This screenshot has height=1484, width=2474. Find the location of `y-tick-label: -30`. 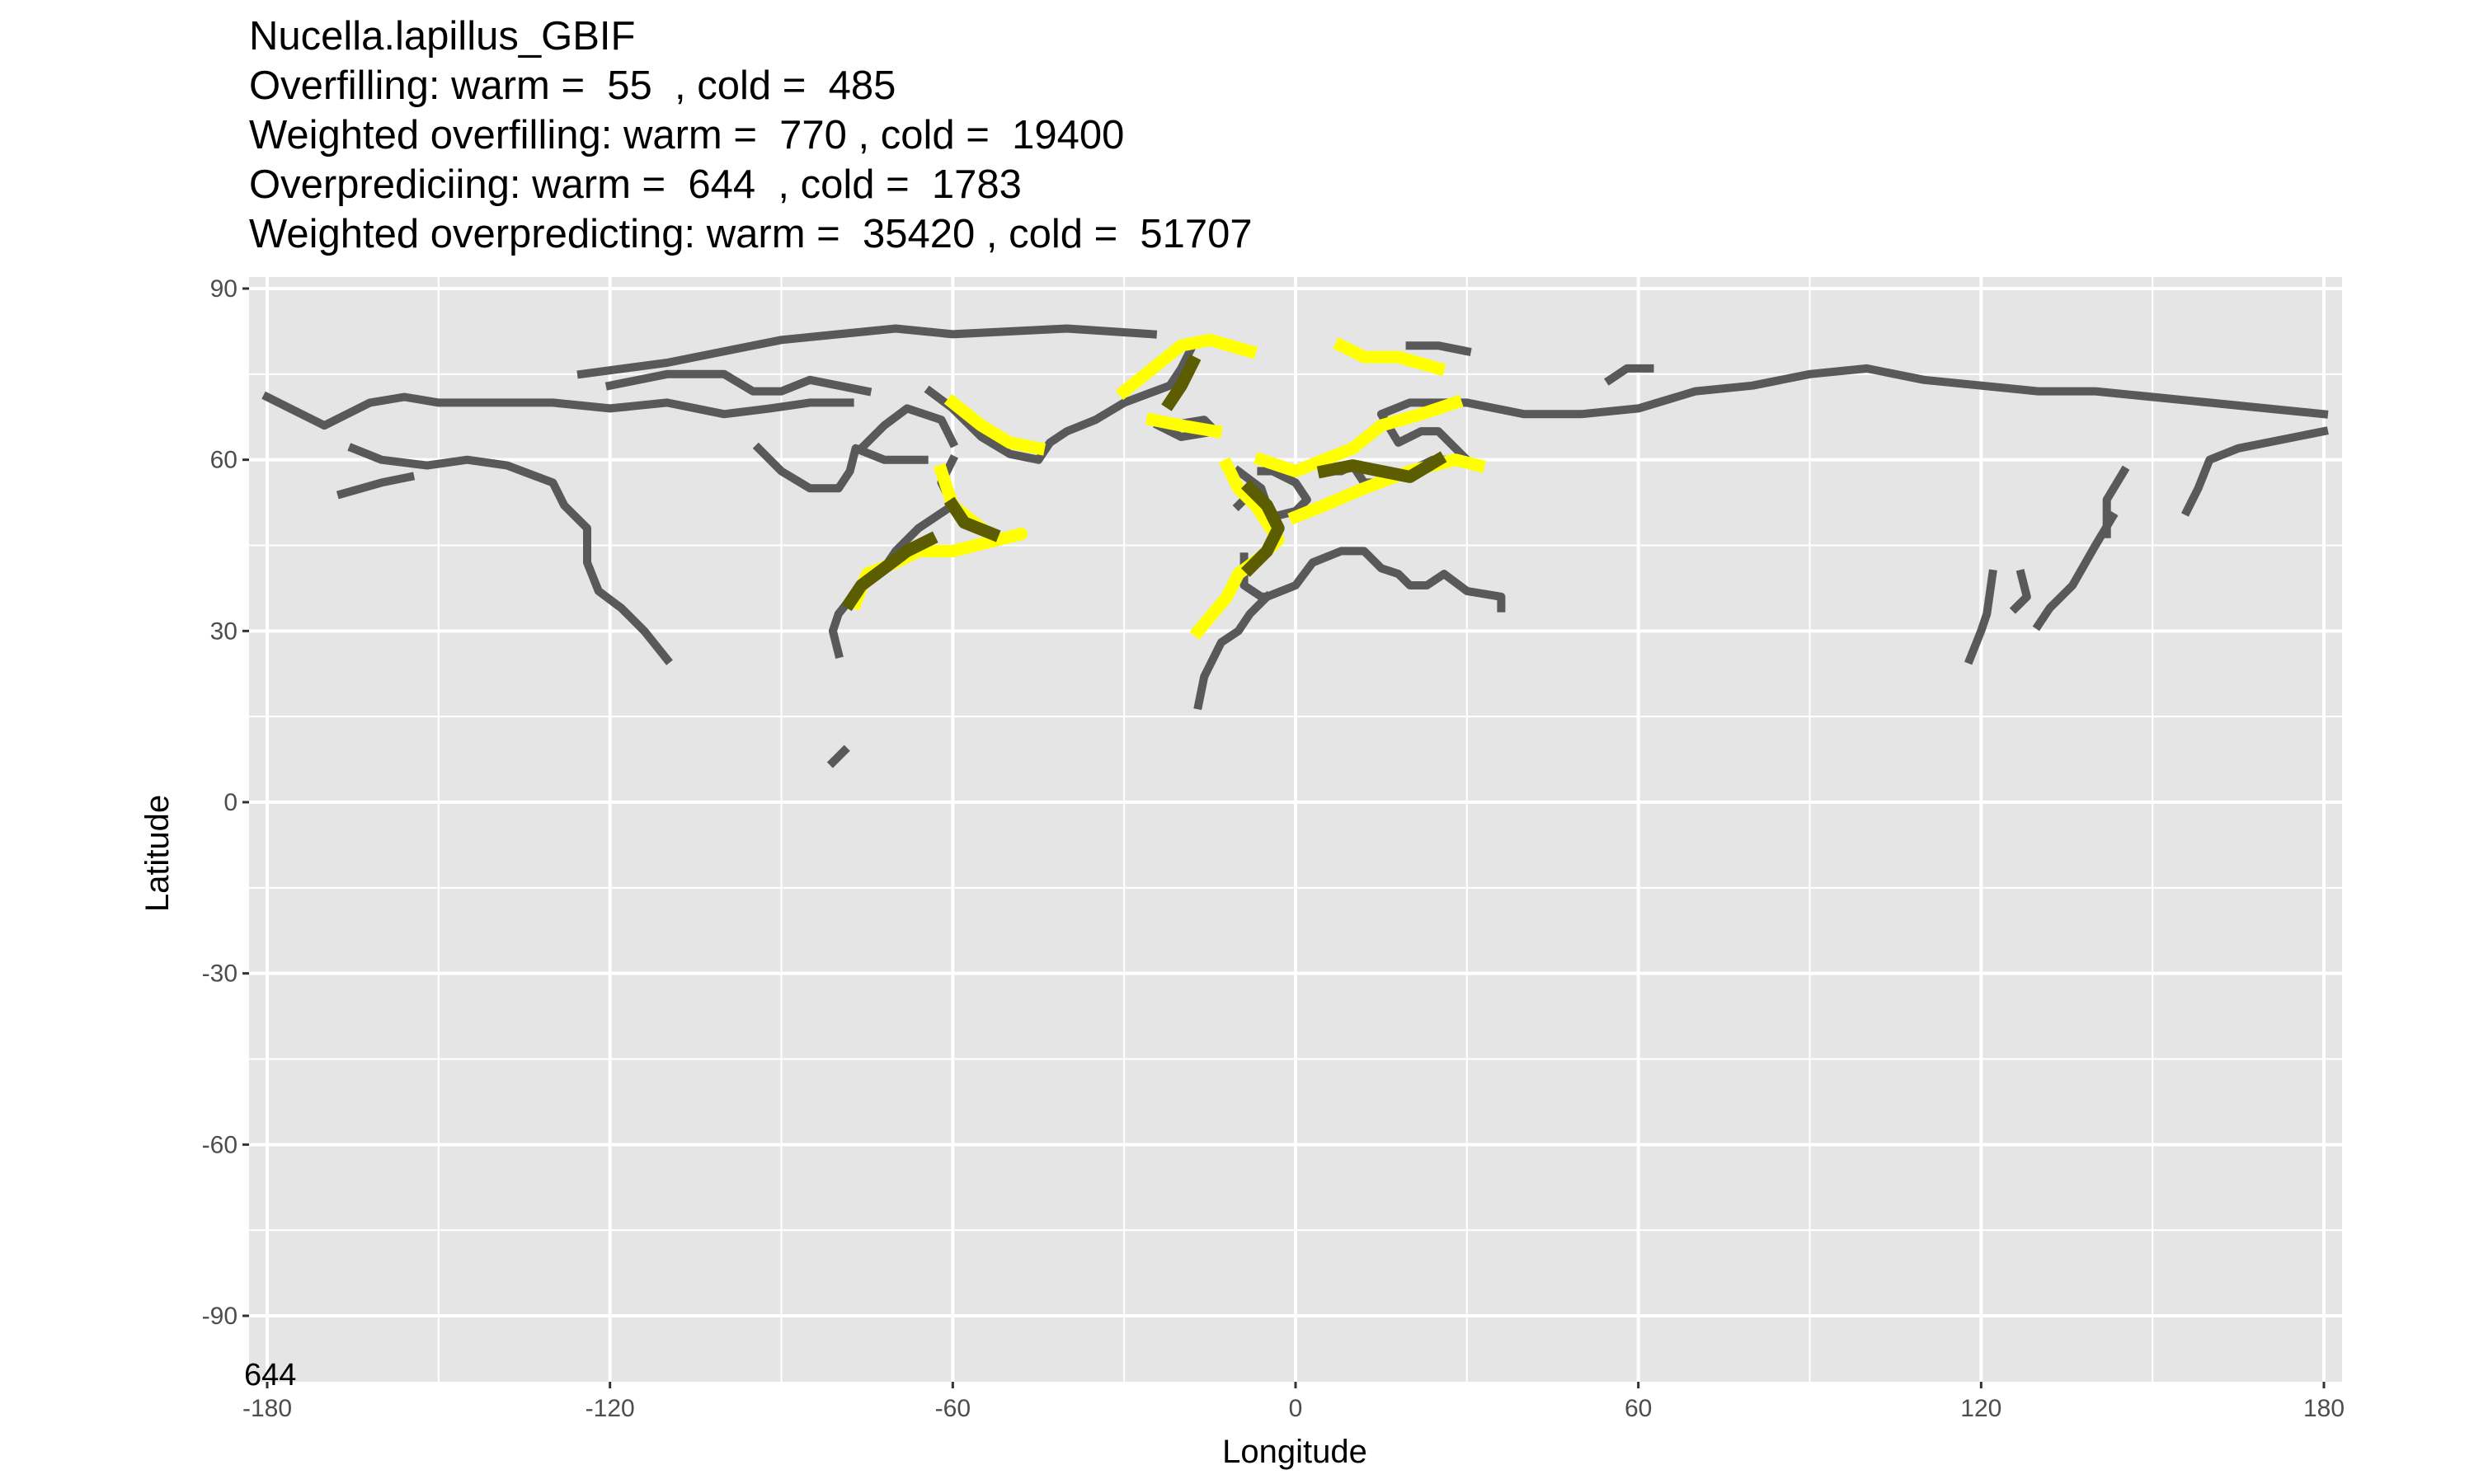

y-tick-label: -30 is located at coordinates (220, 974).